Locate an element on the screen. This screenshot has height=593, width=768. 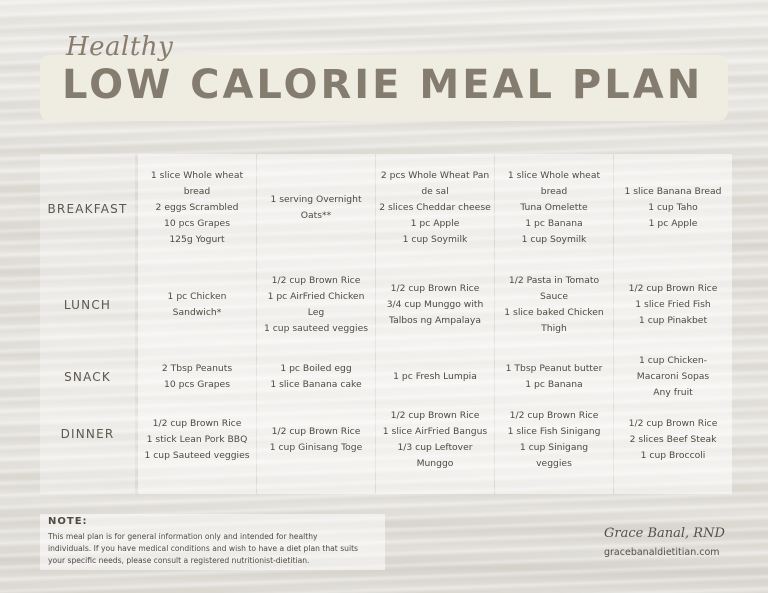
note-title: NOTE: is located at coordinates (68, 521).